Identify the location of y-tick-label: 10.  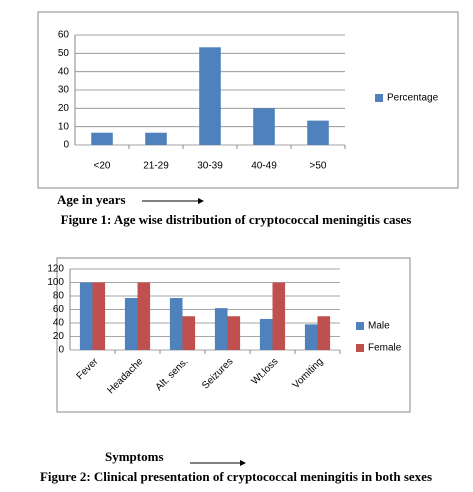
(64, 126).